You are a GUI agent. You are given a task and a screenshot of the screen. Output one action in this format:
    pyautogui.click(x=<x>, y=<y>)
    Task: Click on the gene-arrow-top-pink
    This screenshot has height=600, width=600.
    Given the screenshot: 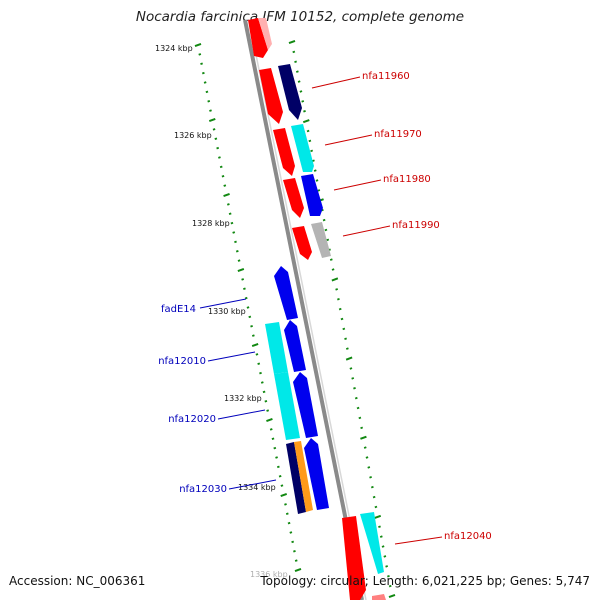 What is the action you would take?
    pyautogui.click(x=265, y=34)
    